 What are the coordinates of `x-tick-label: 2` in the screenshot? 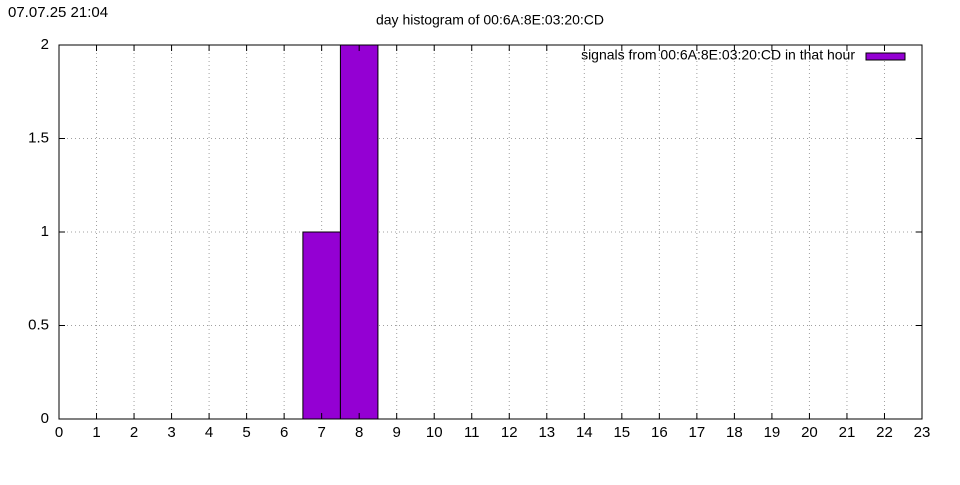 It's located at (134, 432).